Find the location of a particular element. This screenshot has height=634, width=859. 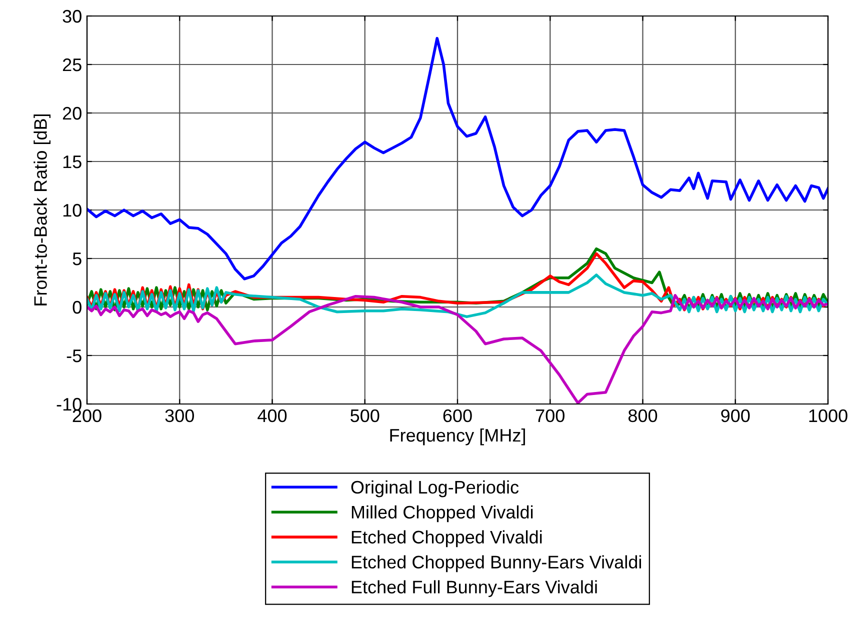

x-tick-label: 300 is located at coordinates (179, 415).